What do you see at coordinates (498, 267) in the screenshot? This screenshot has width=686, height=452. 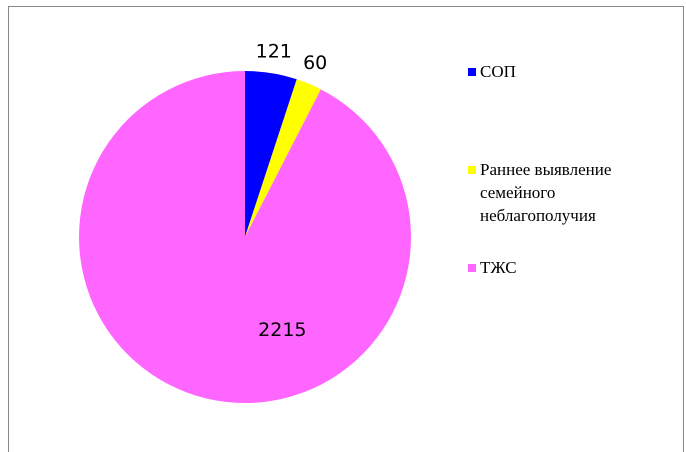 I see `legend-label: ТЖС` at bounding box center [498, 267].